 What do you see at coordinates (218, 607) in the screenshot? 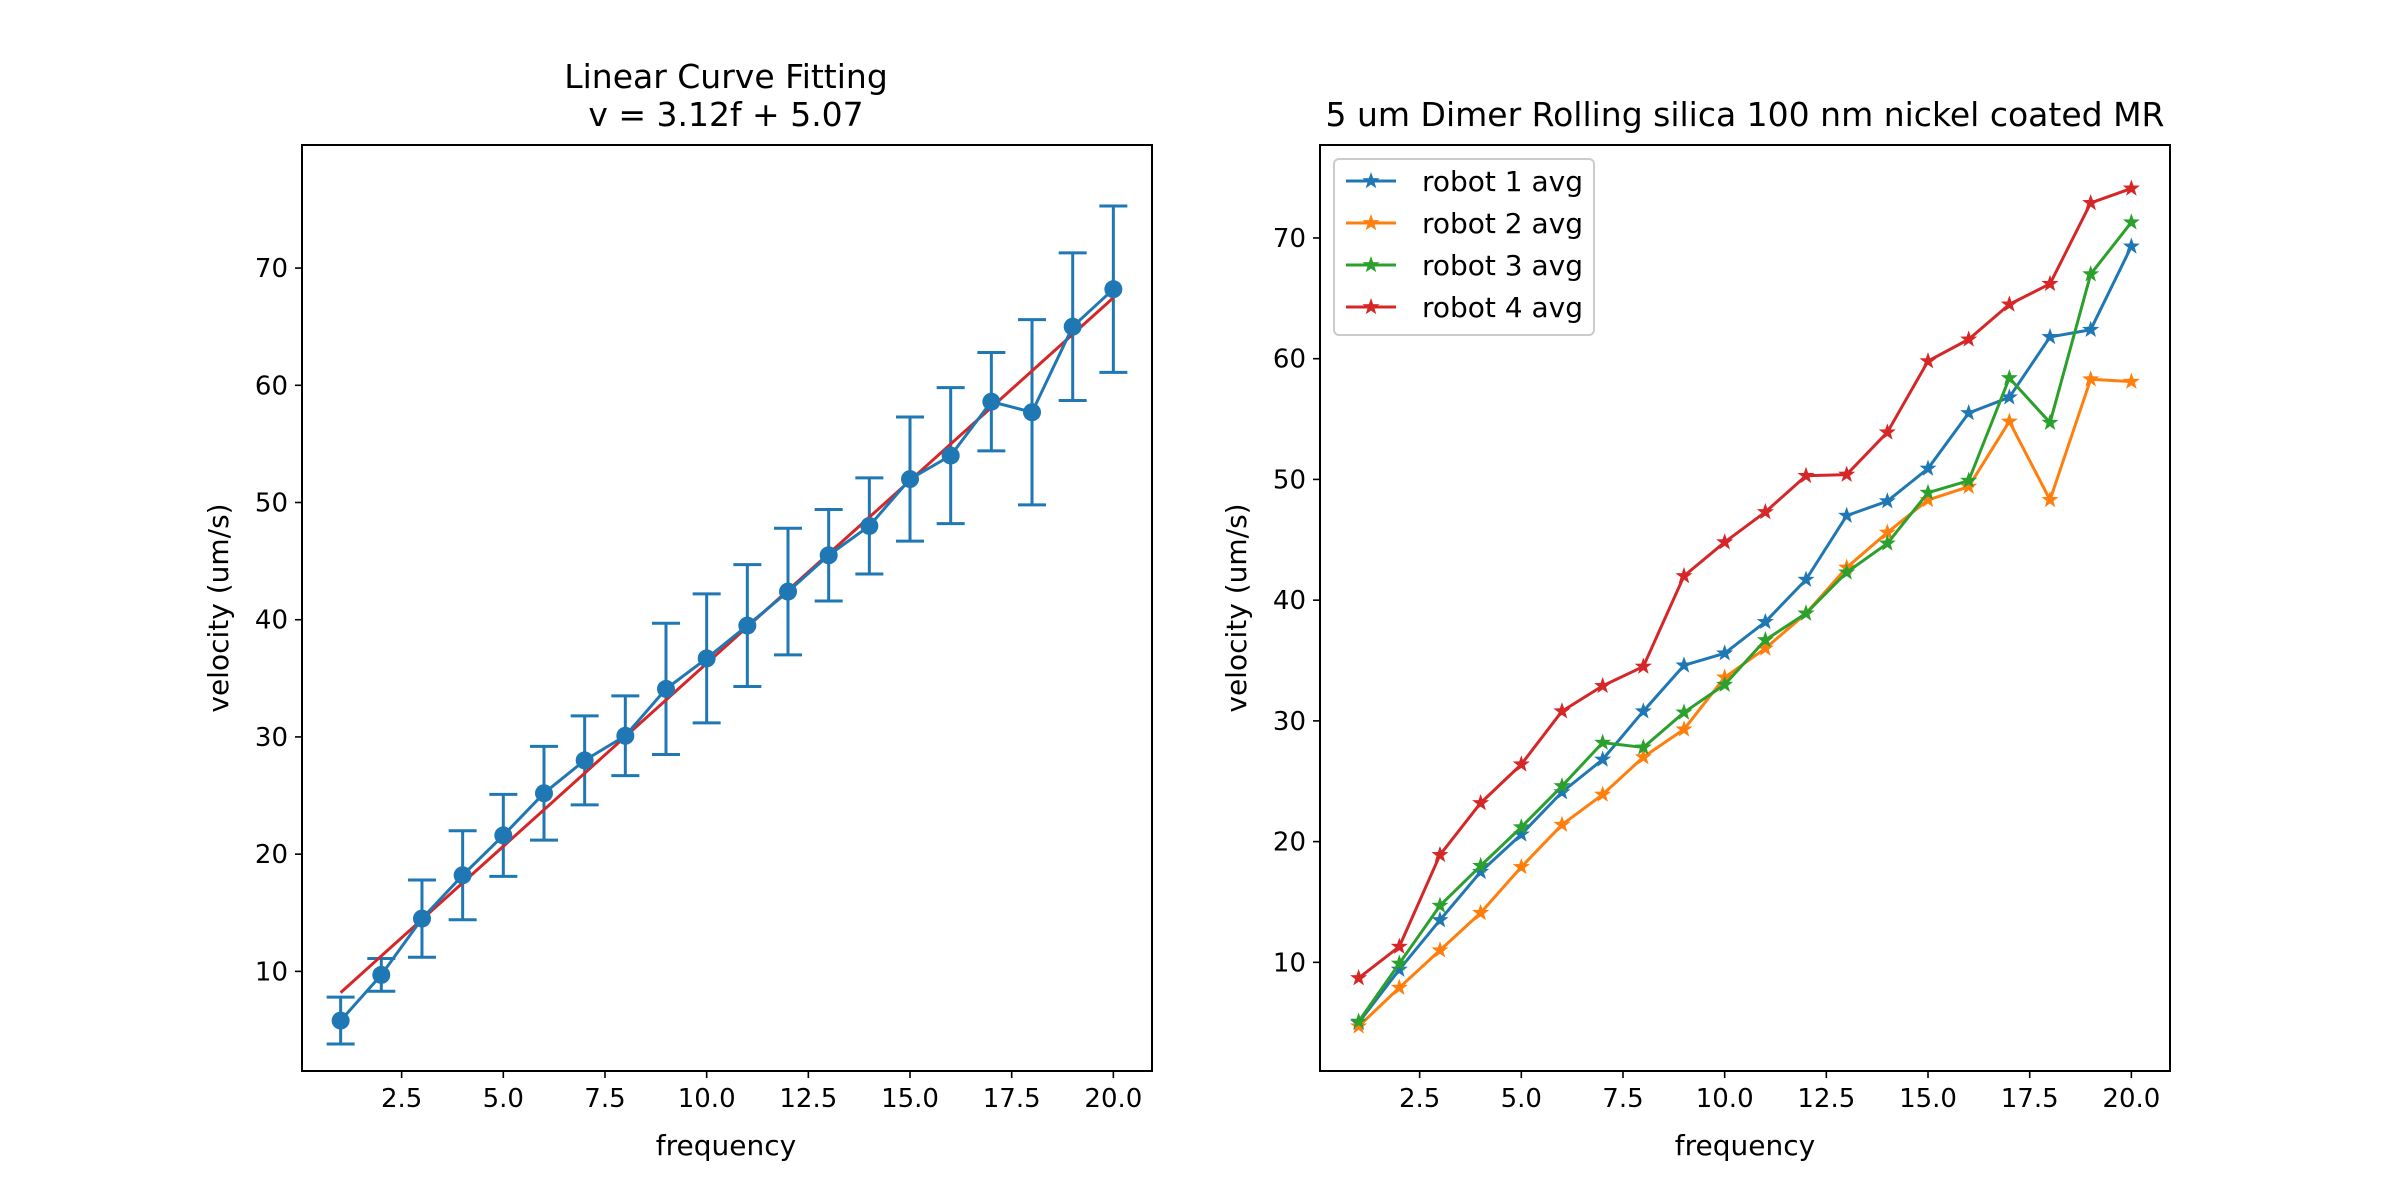
I see `fit-chart-y-axis-label: velocity (um/s)` at bounding box center [218, 607].